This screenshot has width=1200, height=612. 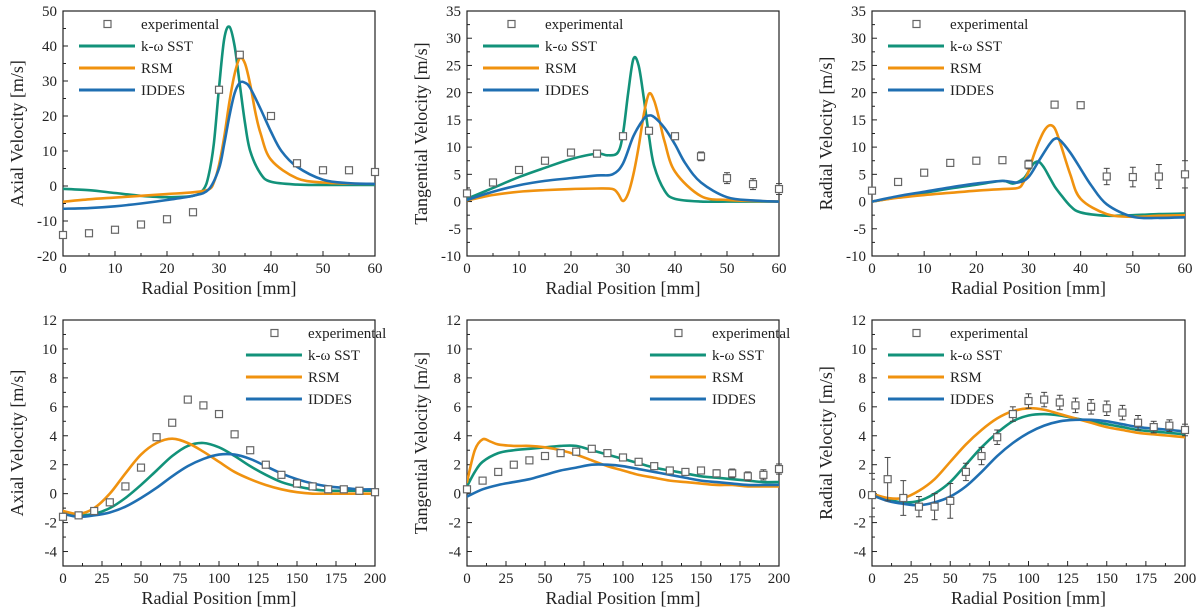 What do you see at coordinates (860, 553) in the screenshot?
I see `y-tick-label: -4` at bounding box center [860, 553].